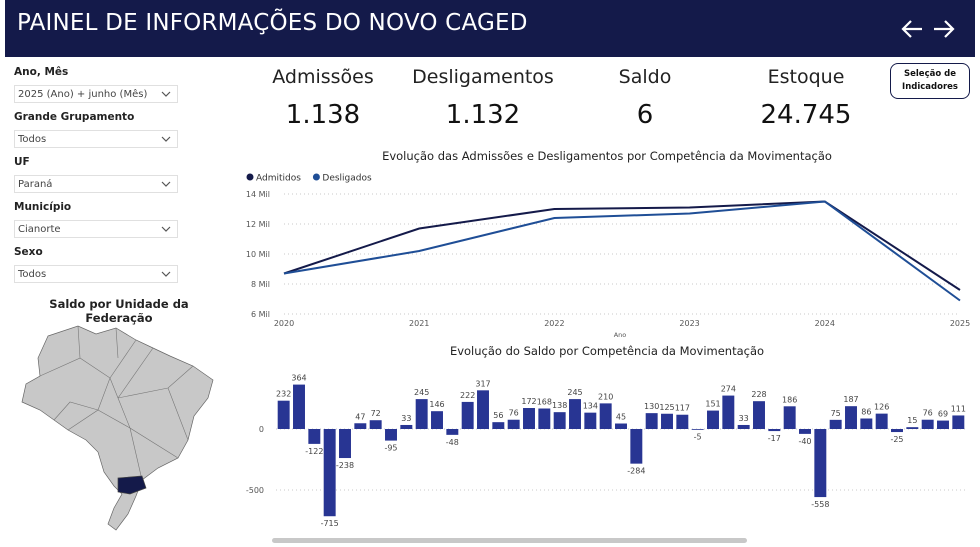  I want to click on bar-data-label: 232, so click(283, 394).